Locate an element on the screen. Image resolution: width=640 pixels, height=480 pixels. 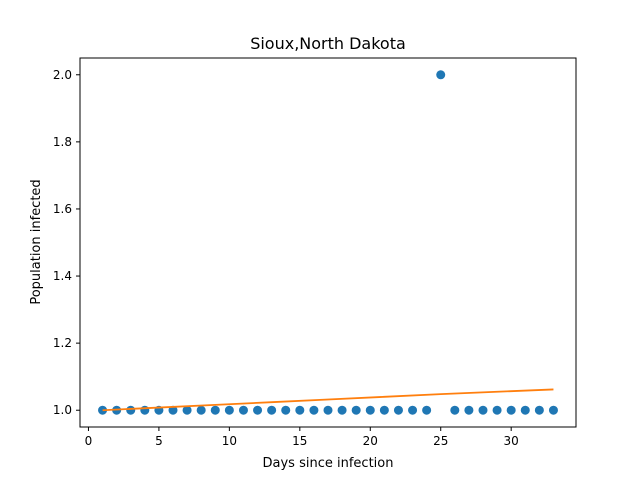
y-axis-ticks: 1.0 1.2 1.4 1.6 1.8 2.0 is located at coordinates (66, 242).